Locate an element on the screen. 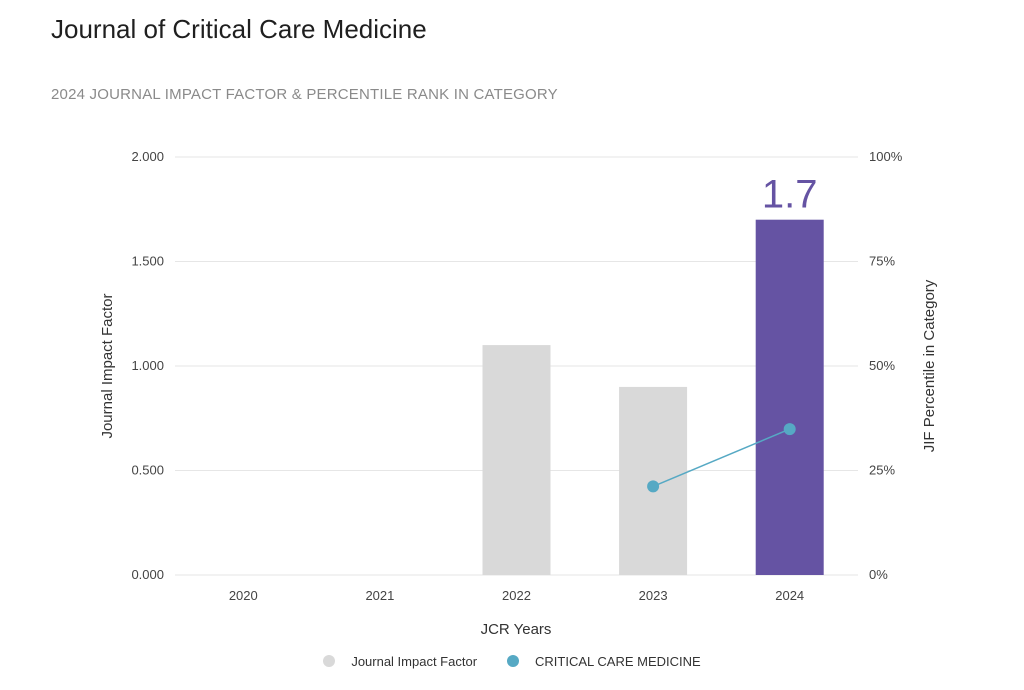  legend-item-category: CRITICAL CARE MEDICINE is located at coordinates (604, 661).